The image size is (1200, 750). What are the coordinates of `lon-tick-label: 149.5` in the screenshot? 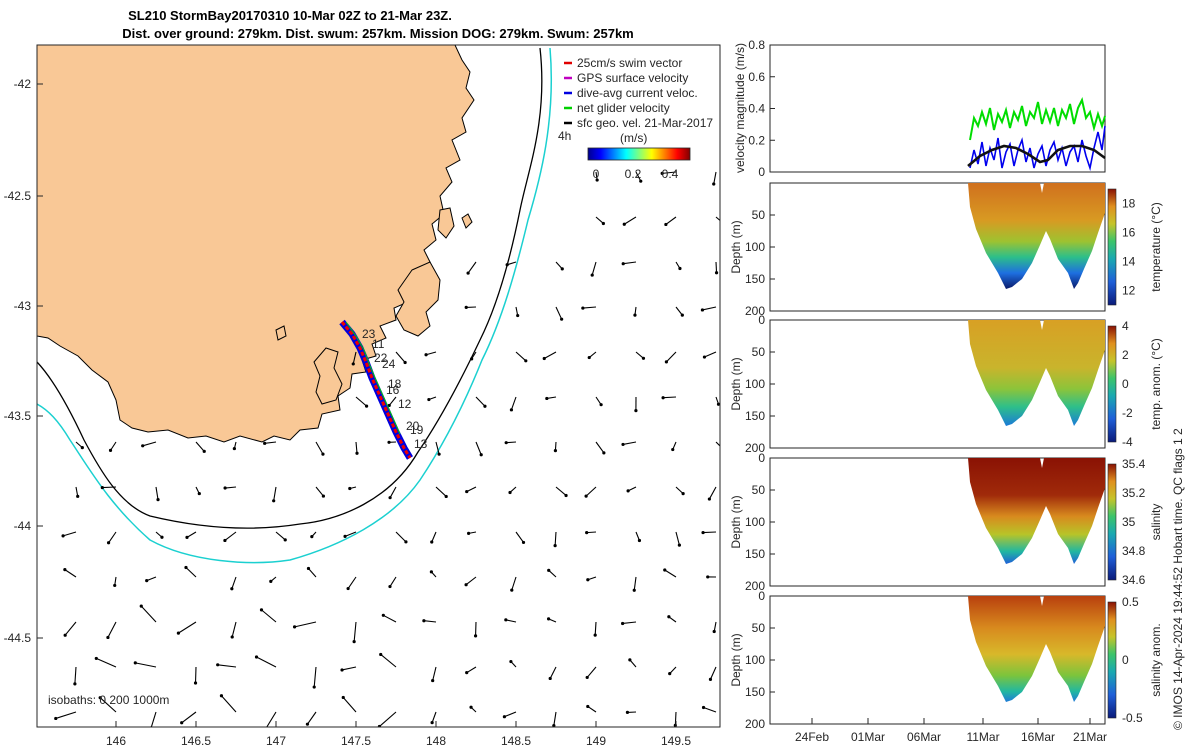 It's located at (676, 741).